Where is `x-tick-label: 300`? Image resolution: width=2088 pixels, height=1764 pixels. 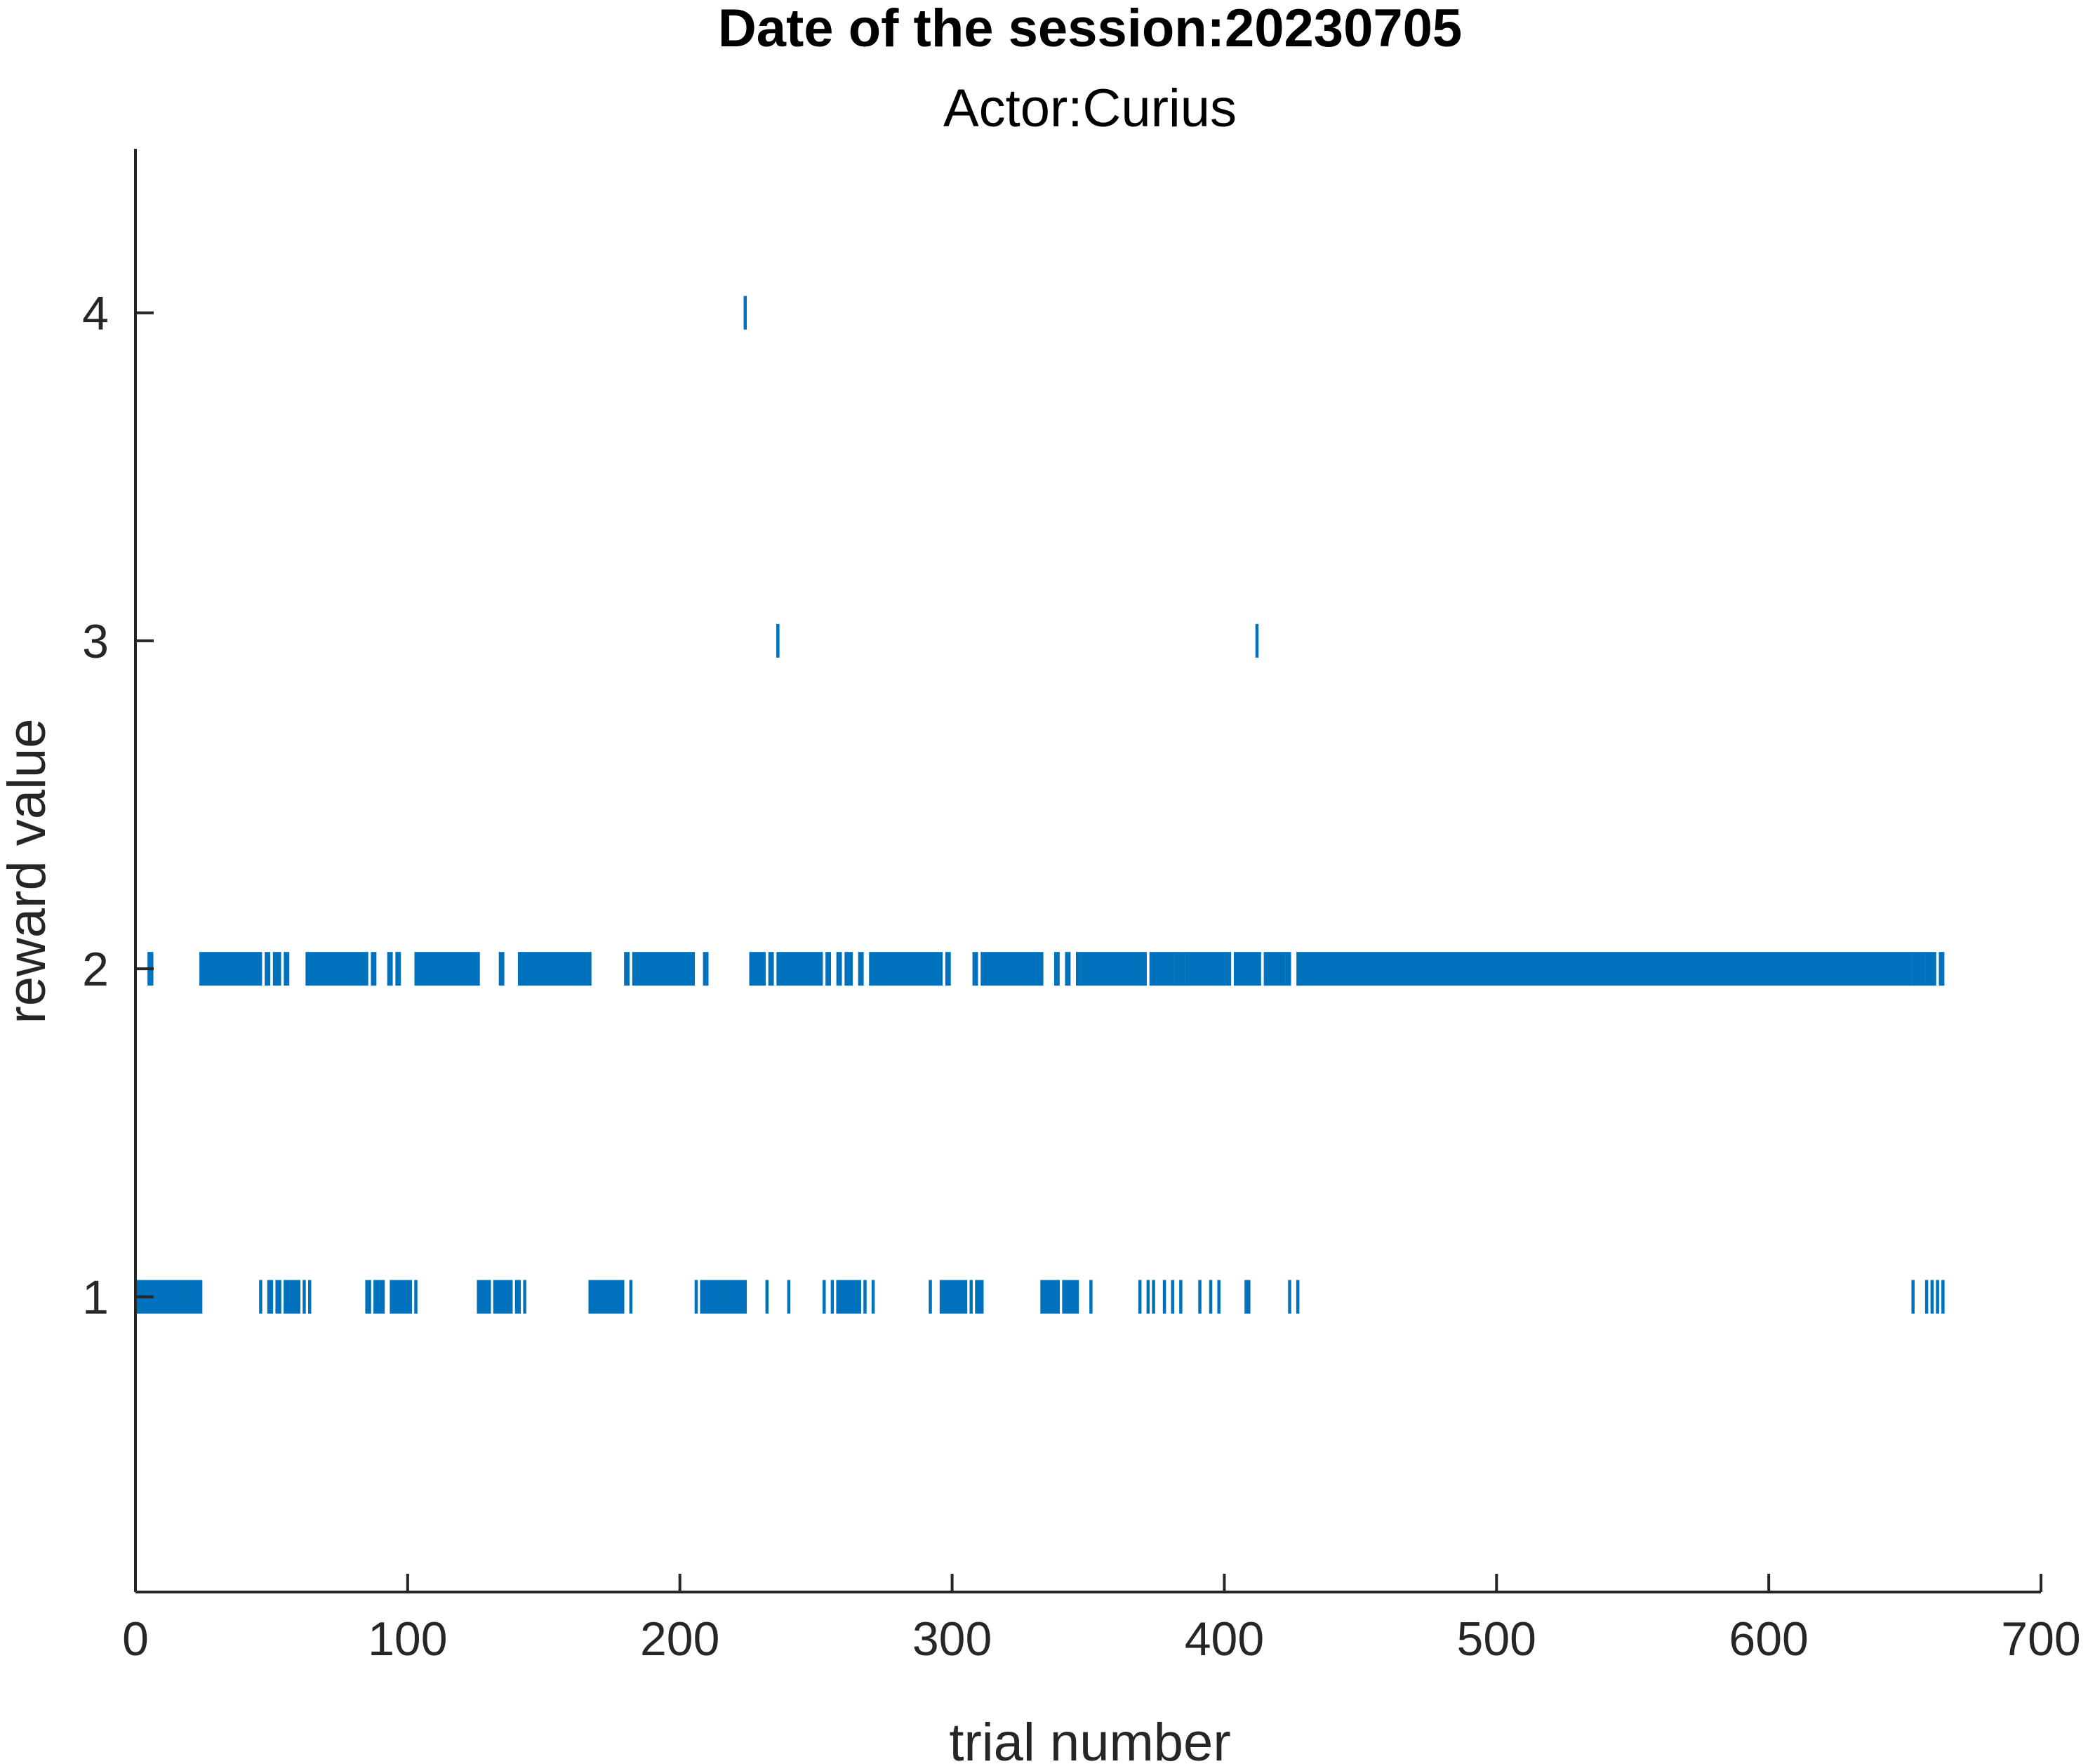
x-tick-label: 300 is located at coordinates (952, 1639).